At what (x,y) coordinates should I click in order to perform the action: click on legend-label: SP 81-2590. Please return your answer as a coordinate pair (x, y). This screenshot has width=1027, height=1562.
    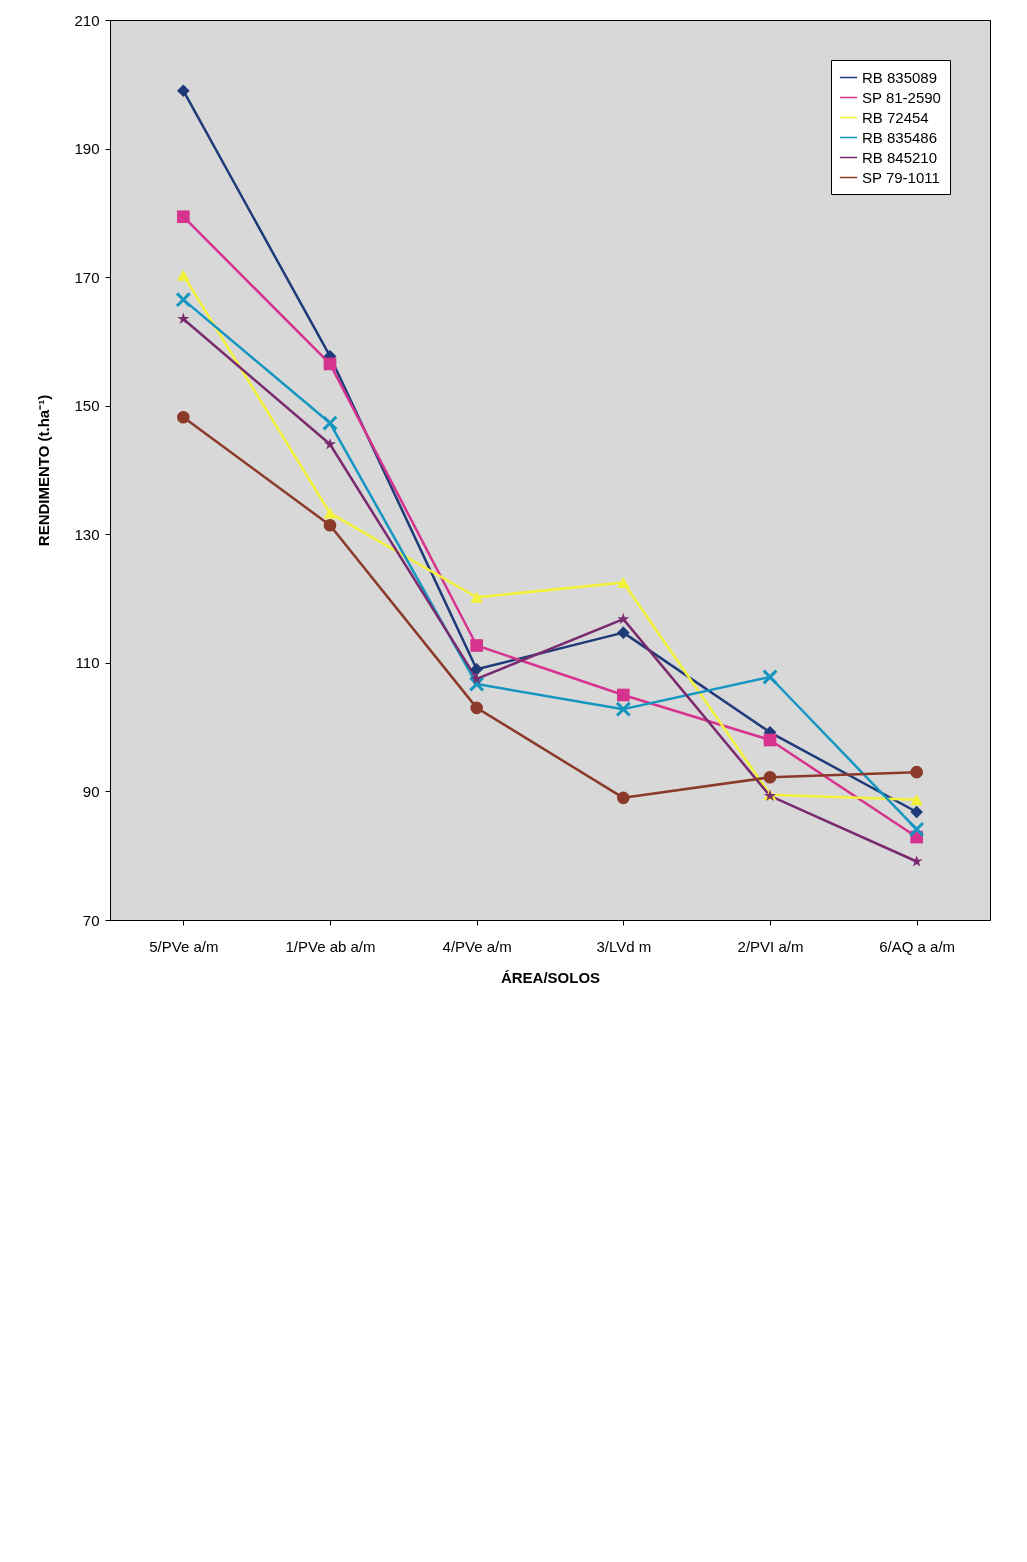
    Looking at the image, I should click on (901, 97).